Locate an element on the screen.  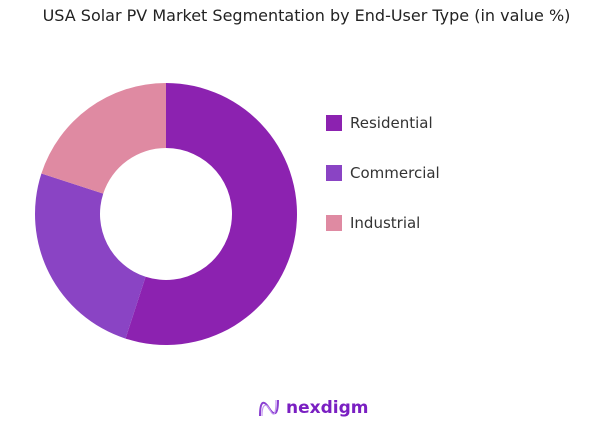
legend-item-industrial: Industrial is located at coordinates (373, 223).